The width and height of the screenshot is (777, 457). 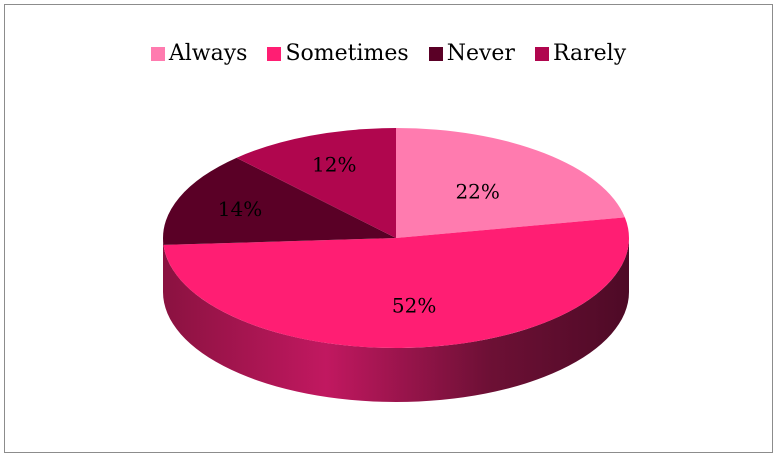 What do you see at coordinates (510, 183) in the screenshot?
I see `pie-slice-always` at bounding box center [510, 183].